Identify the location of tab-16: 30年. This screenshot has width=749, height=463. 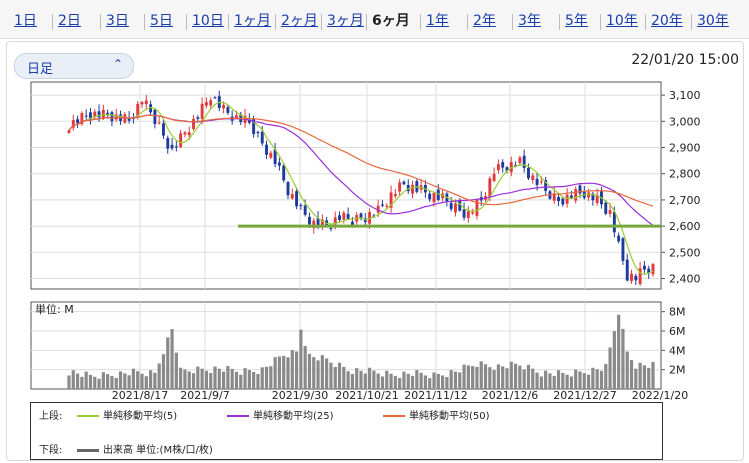
(713, 21).